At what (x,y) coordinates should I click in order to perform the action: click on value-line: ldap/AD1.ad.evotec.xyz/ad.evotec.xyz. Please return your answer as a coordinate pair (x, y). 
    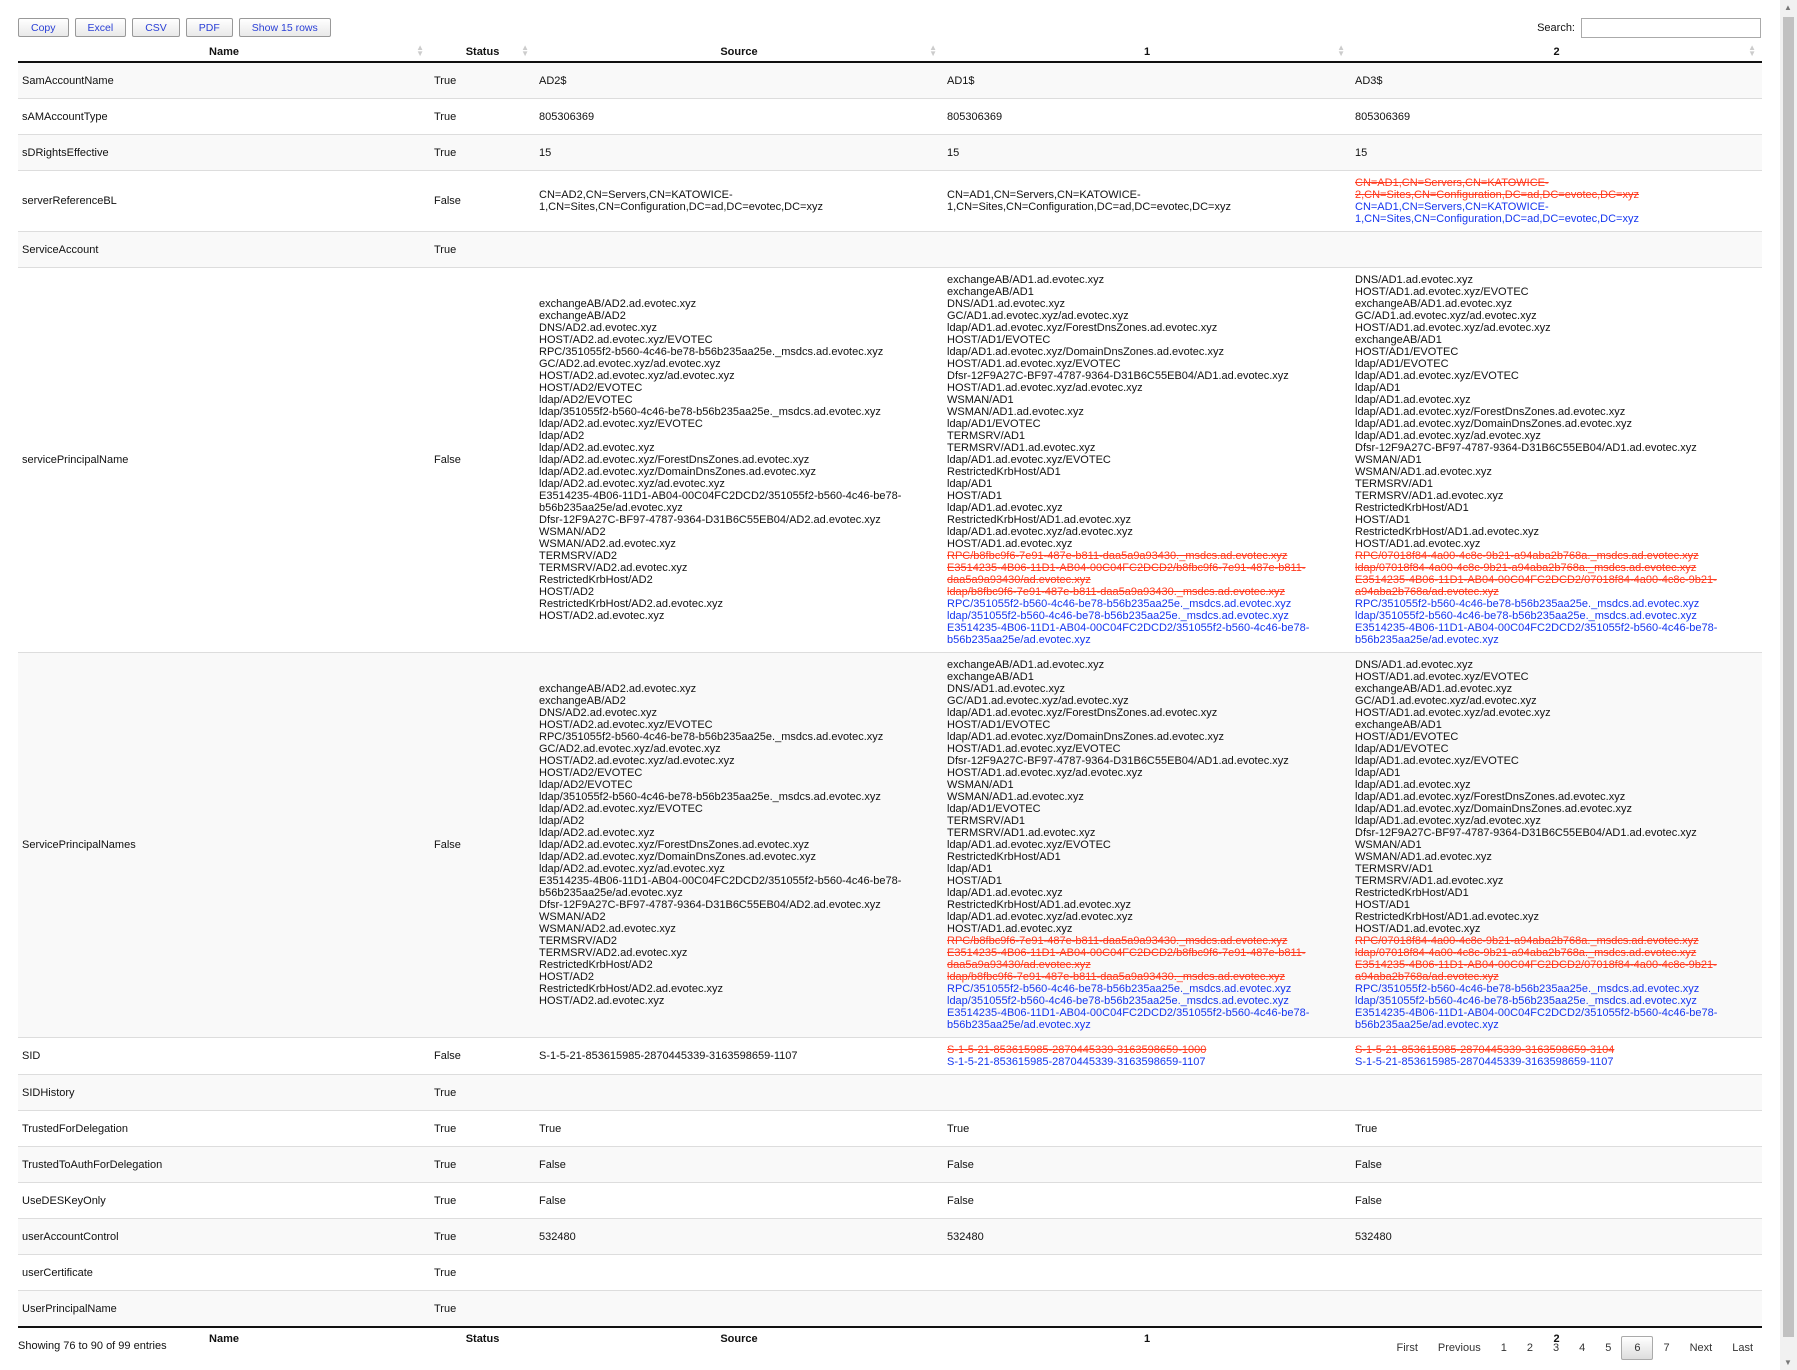
    Looking at the image, I should click on (1040, 917).